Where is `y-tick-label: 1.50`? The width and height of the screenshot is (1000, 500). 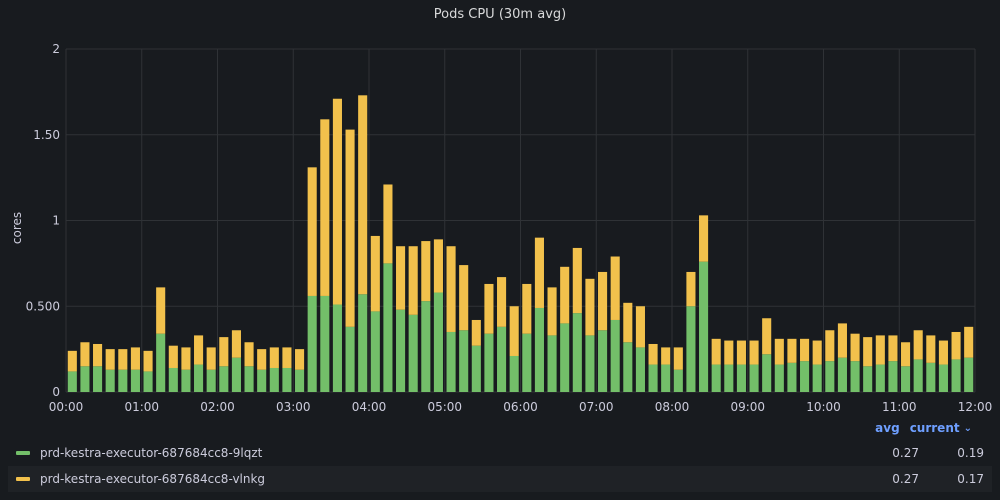 y-tick-label: 1.50 is located at coordinates (46, 135).